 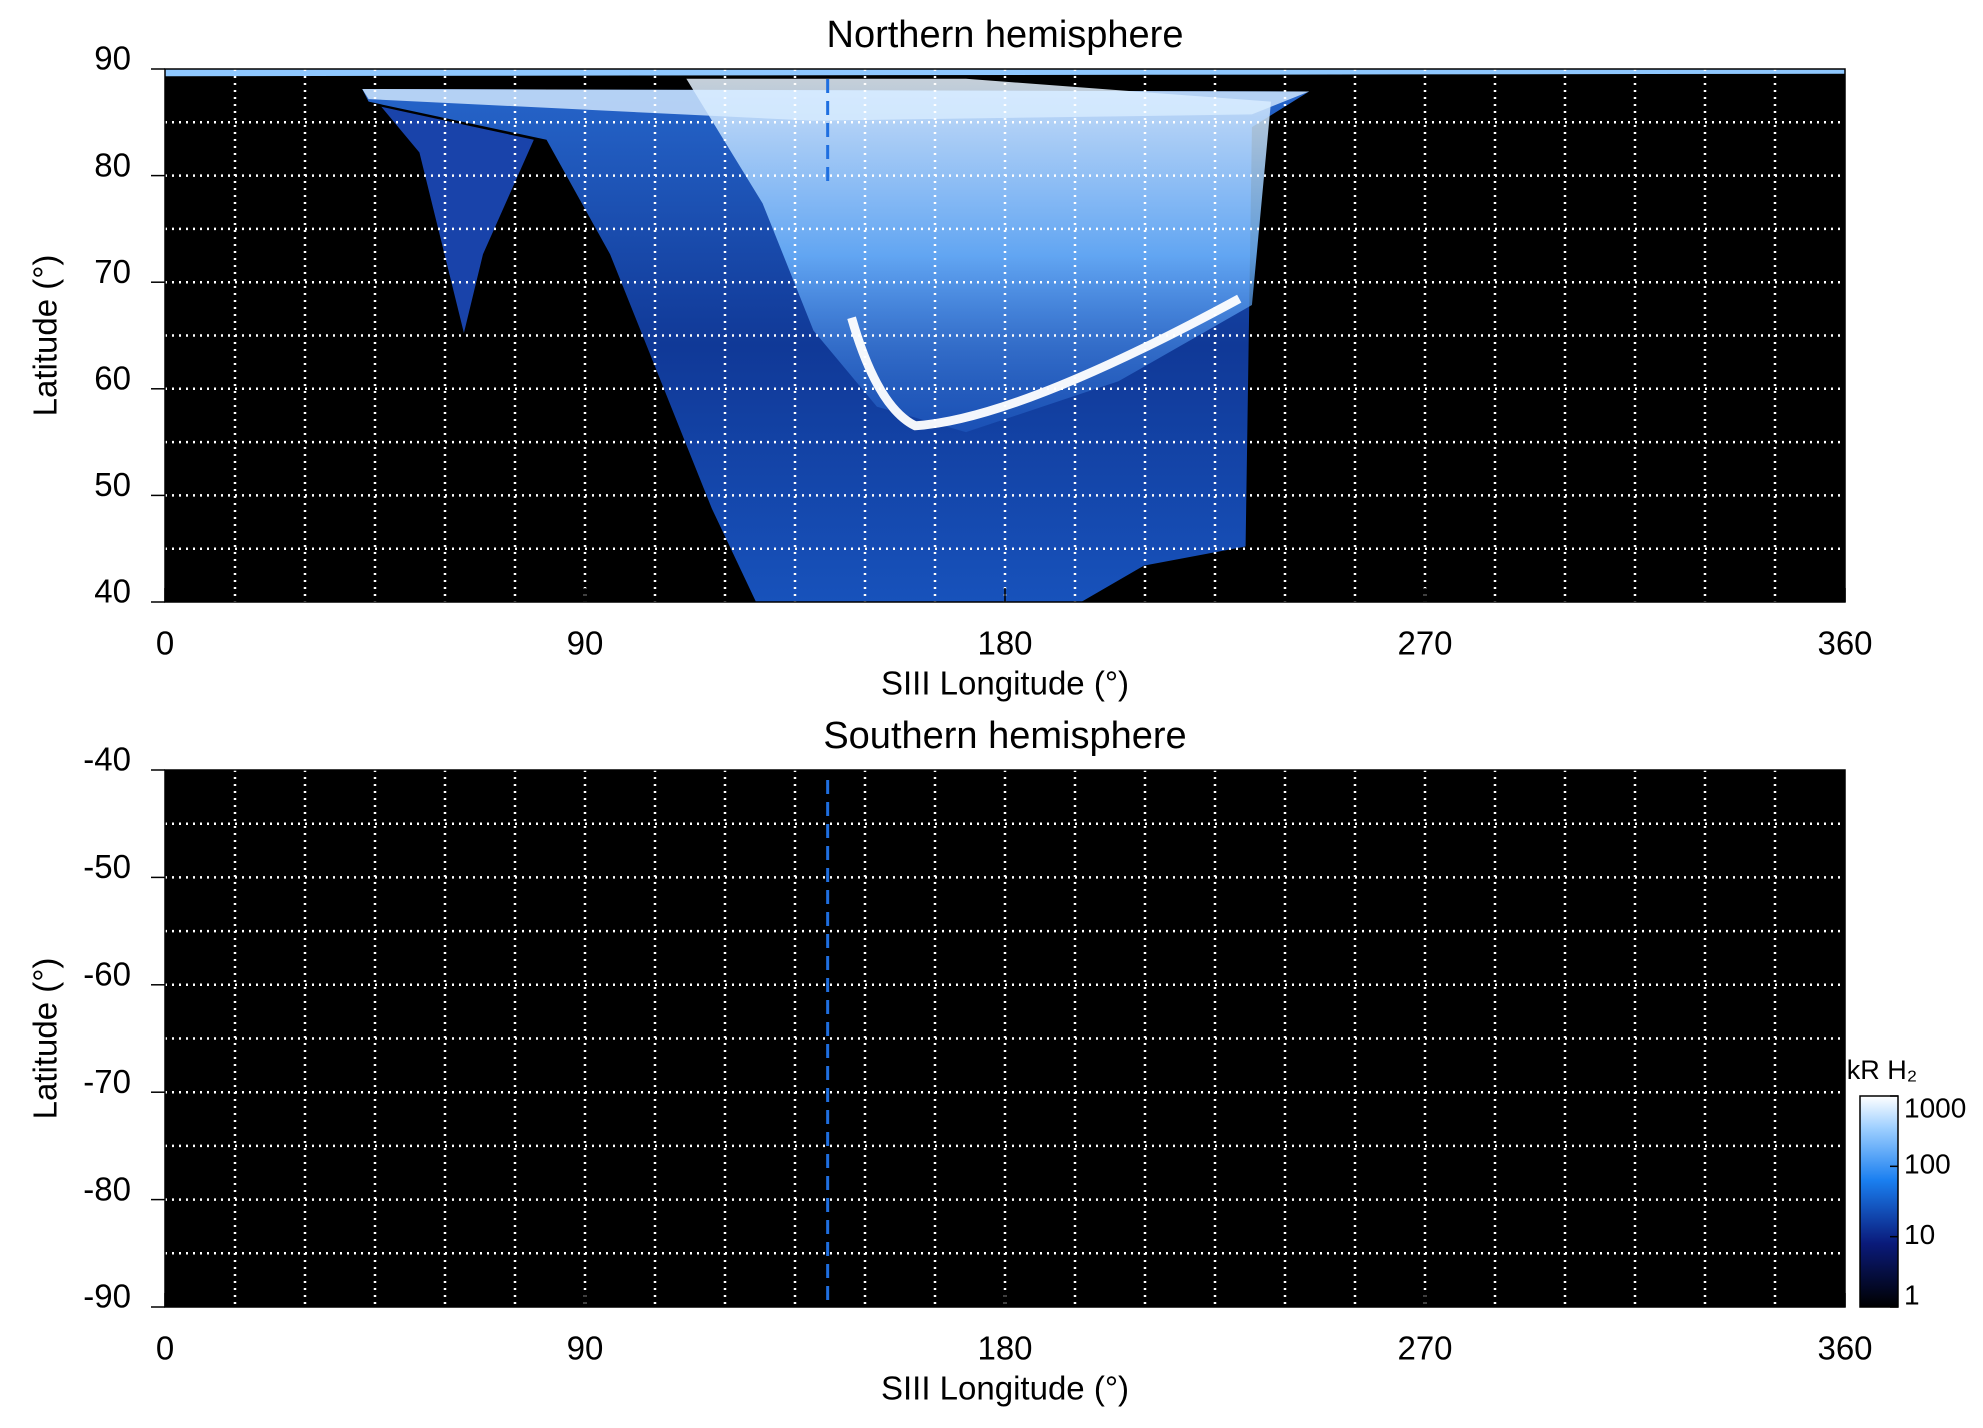 What do you see at coordinates (978, 255) in the screenshot?
I see `emission-core` at bounding box center [978, 255].